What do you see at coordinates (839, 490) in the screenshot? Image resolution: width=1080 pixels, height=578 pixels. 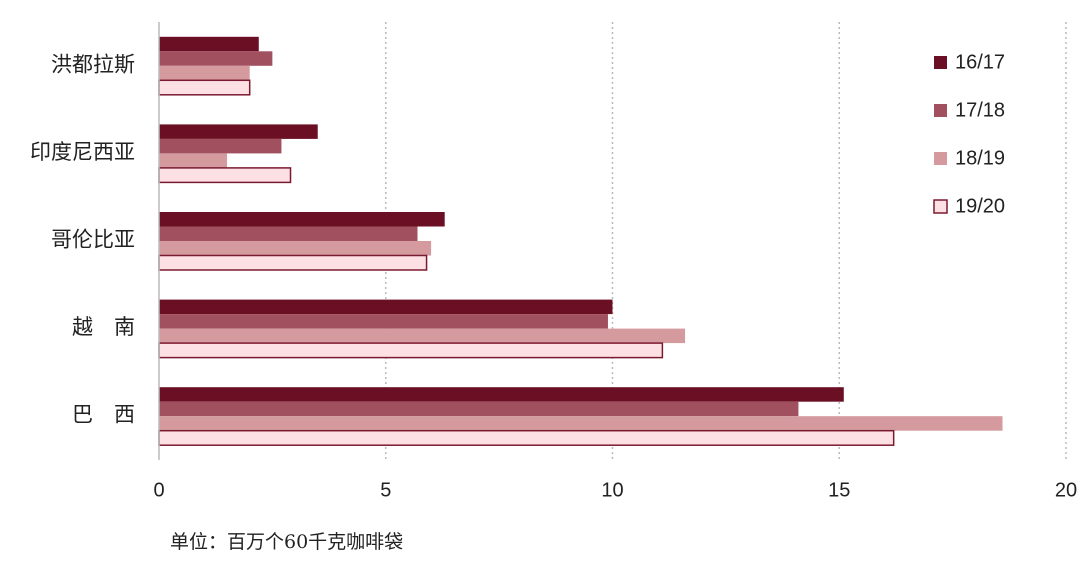 I see `x-tick-label: 15` at bounding box center [839, 490].